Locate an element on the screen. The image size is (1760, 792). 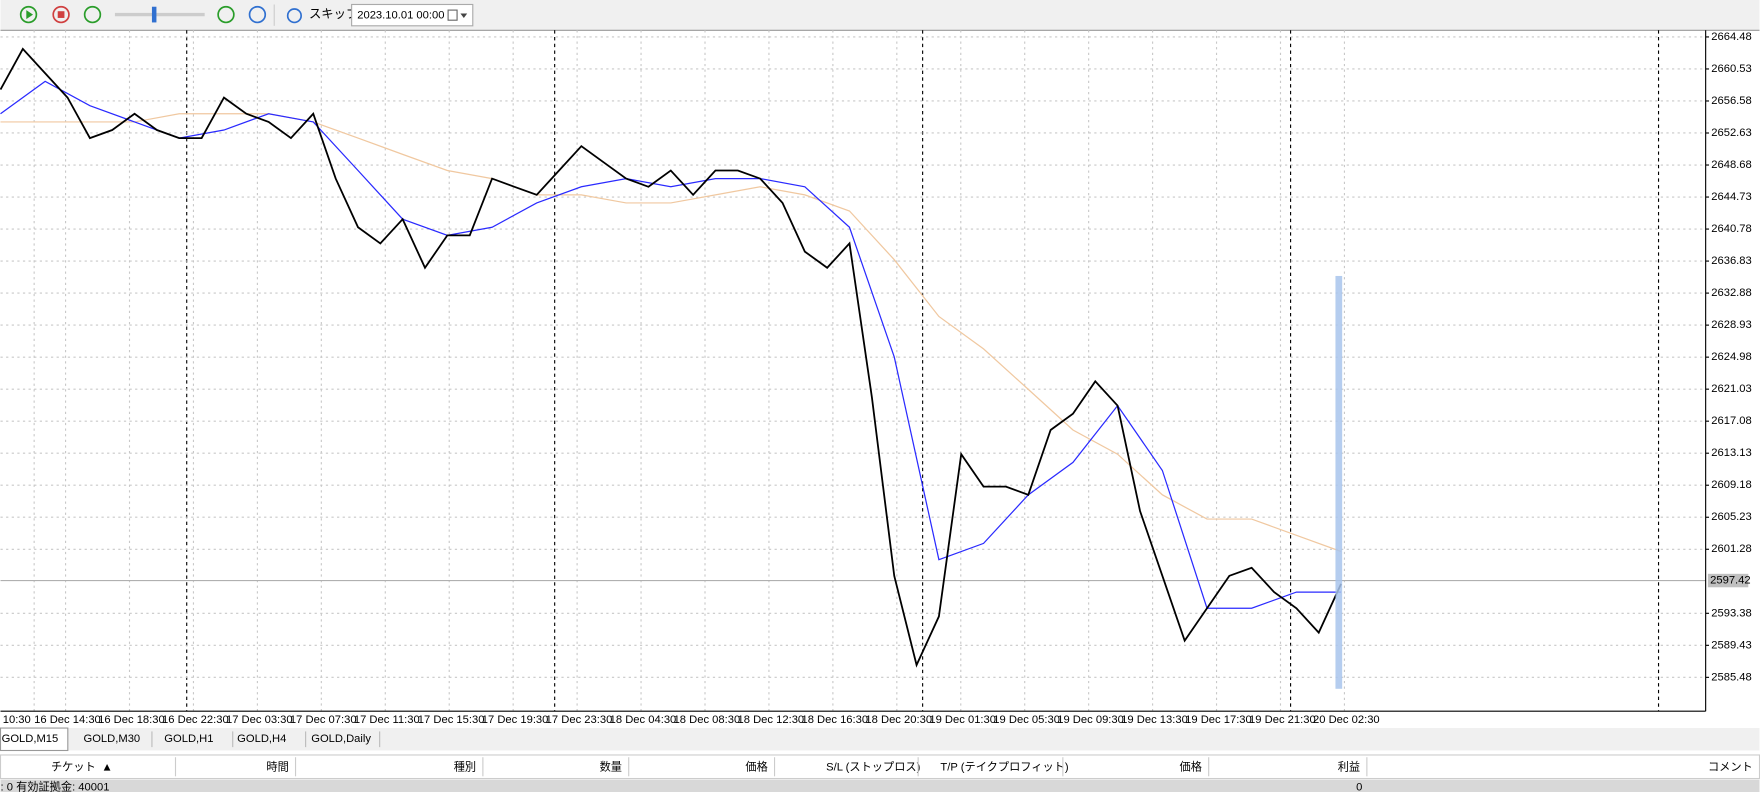
tab-label: GOLD,H4 is located at coordinates (261, 739).